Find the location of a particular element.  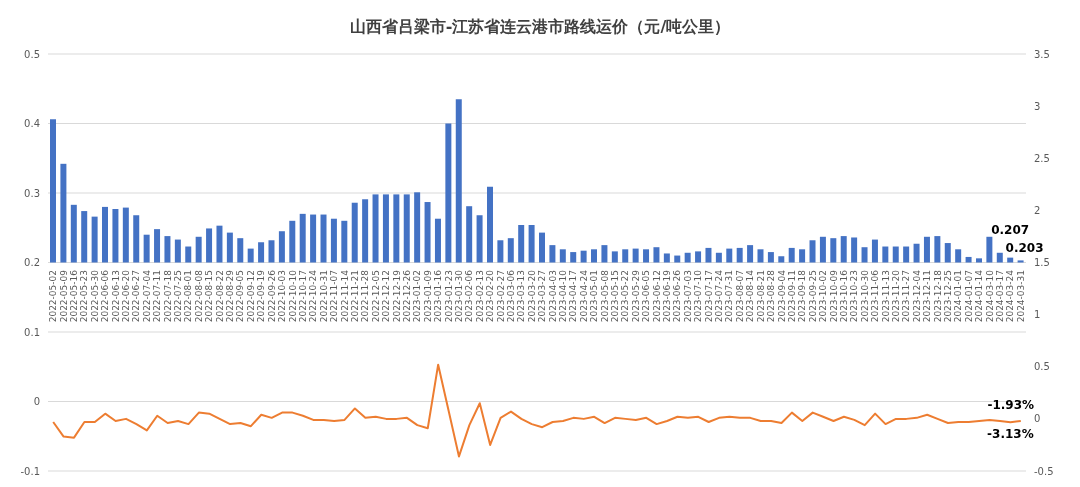

x-tick-label: 2022-10-17 is located at coordinates (302, 296).